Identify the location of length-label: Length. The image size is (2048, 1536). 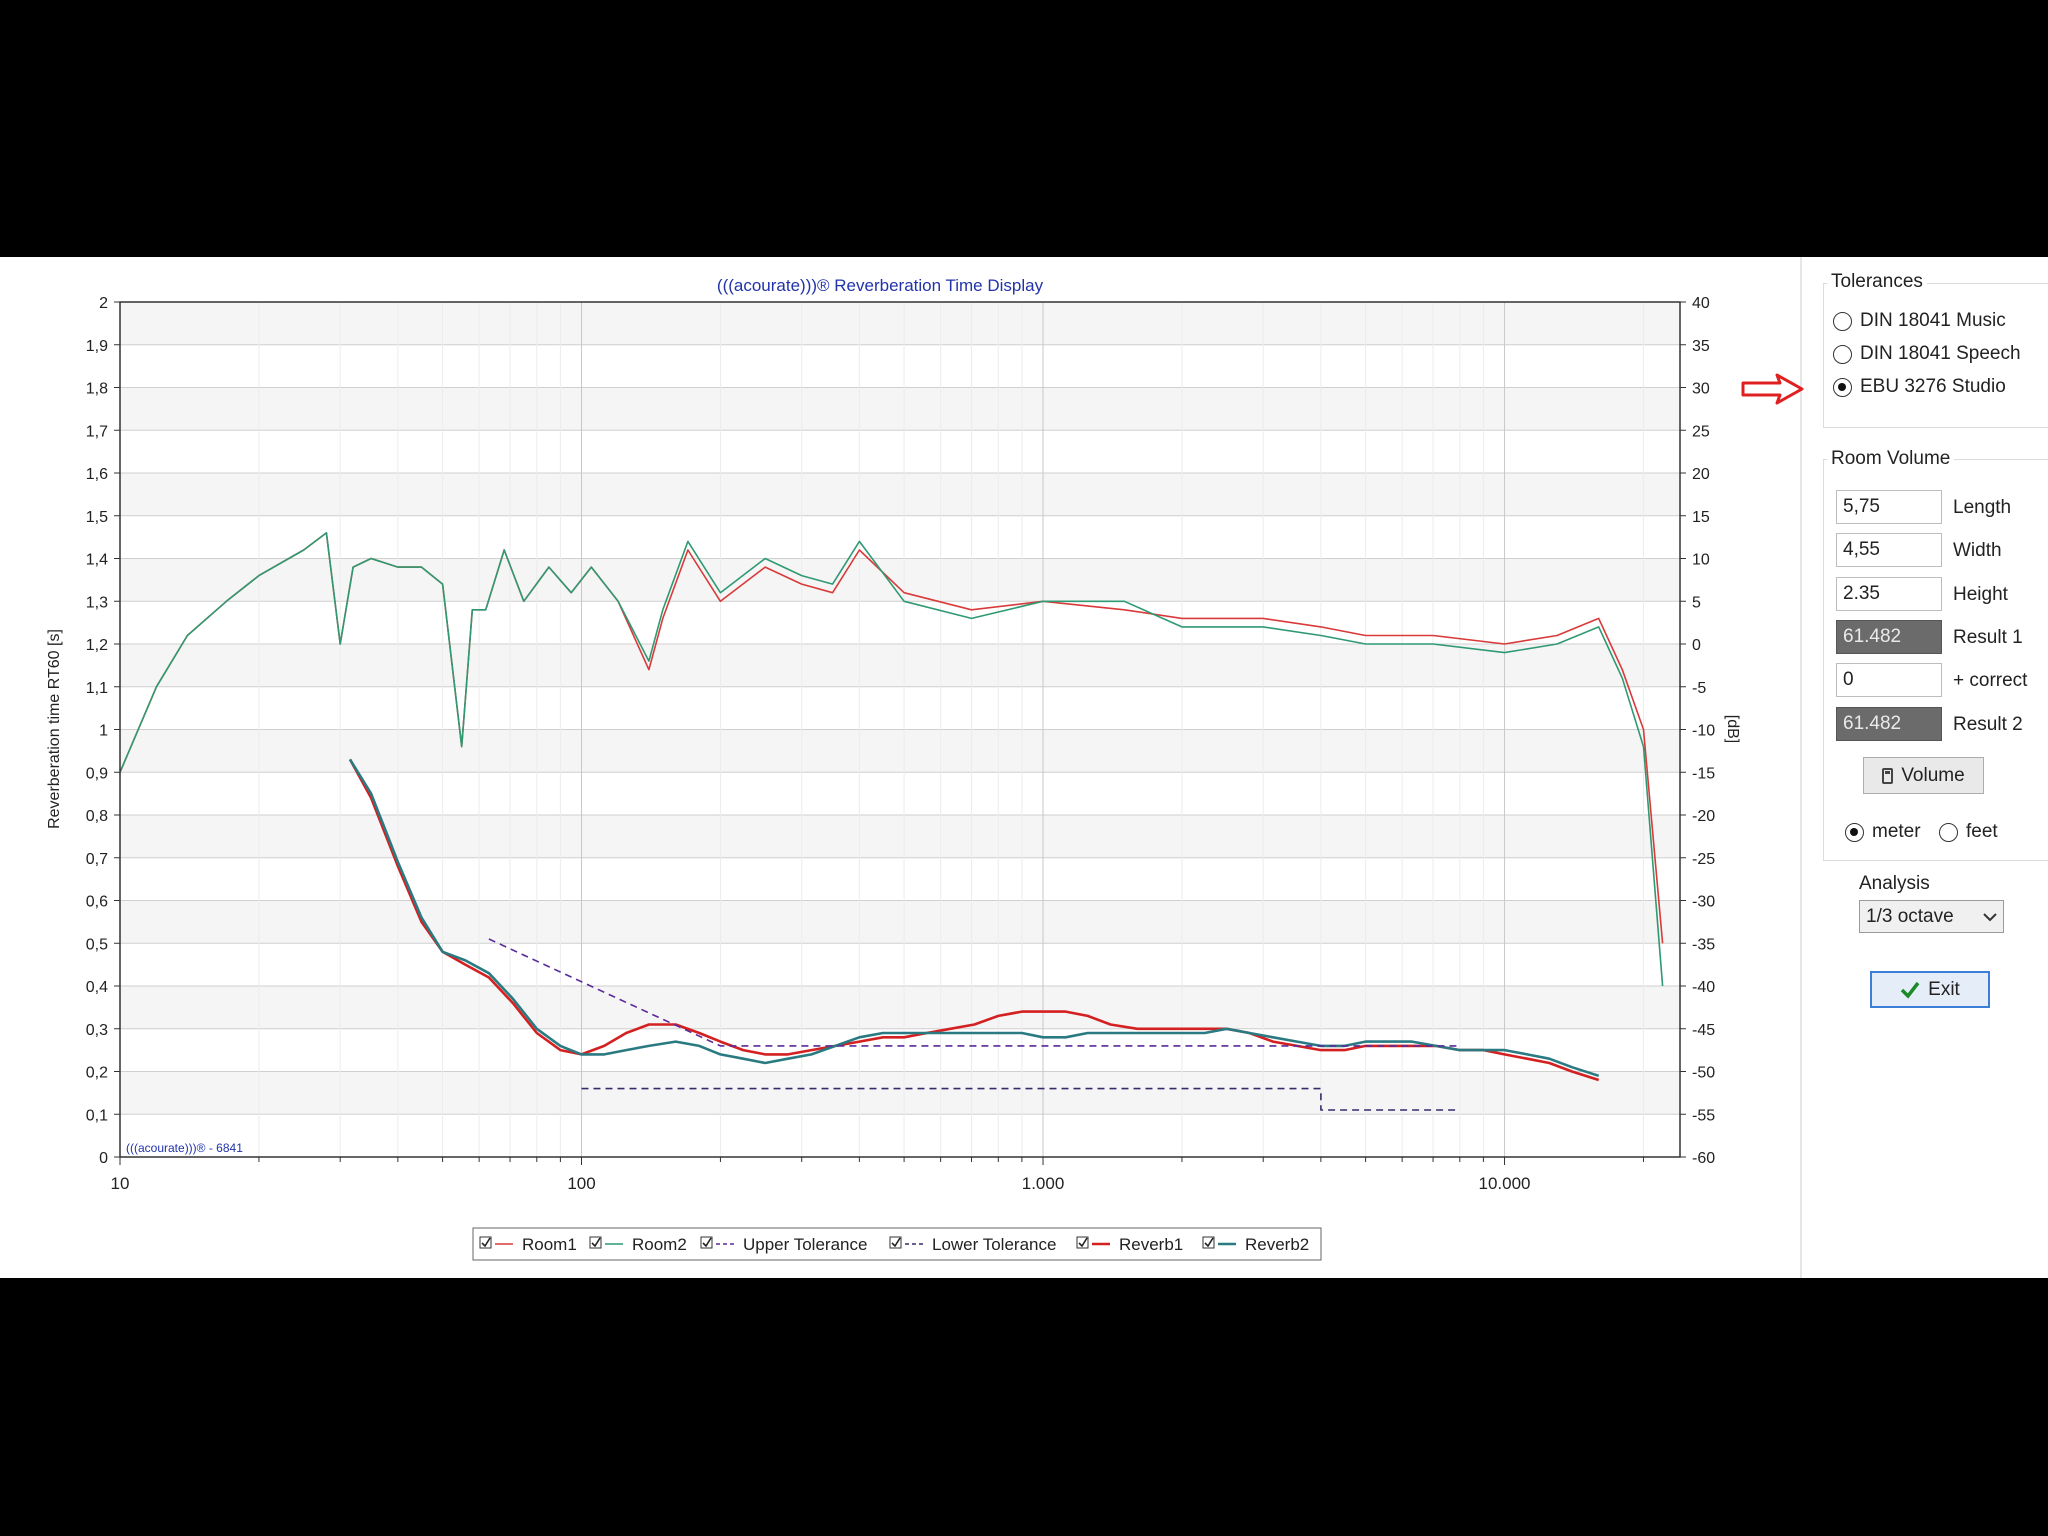
(1982, 507).